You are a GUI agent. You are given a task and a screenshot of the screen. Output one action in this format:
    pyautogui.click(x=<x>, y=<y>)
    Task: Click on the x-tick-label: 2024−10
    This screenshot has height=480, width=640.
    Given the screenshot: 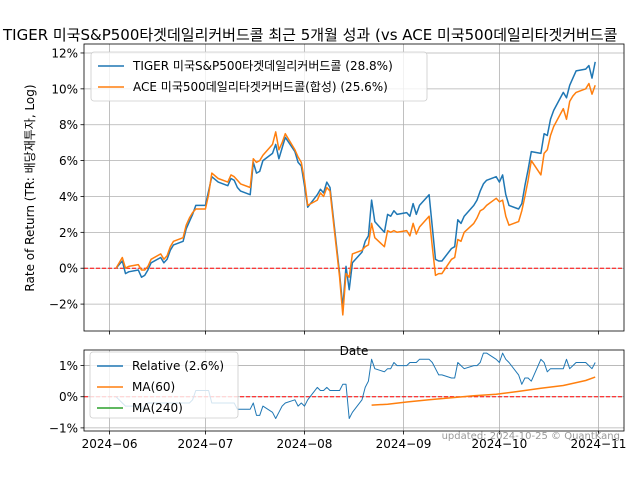 What is the action you would take?
    pyautogui.click(x=499, y=444)
    